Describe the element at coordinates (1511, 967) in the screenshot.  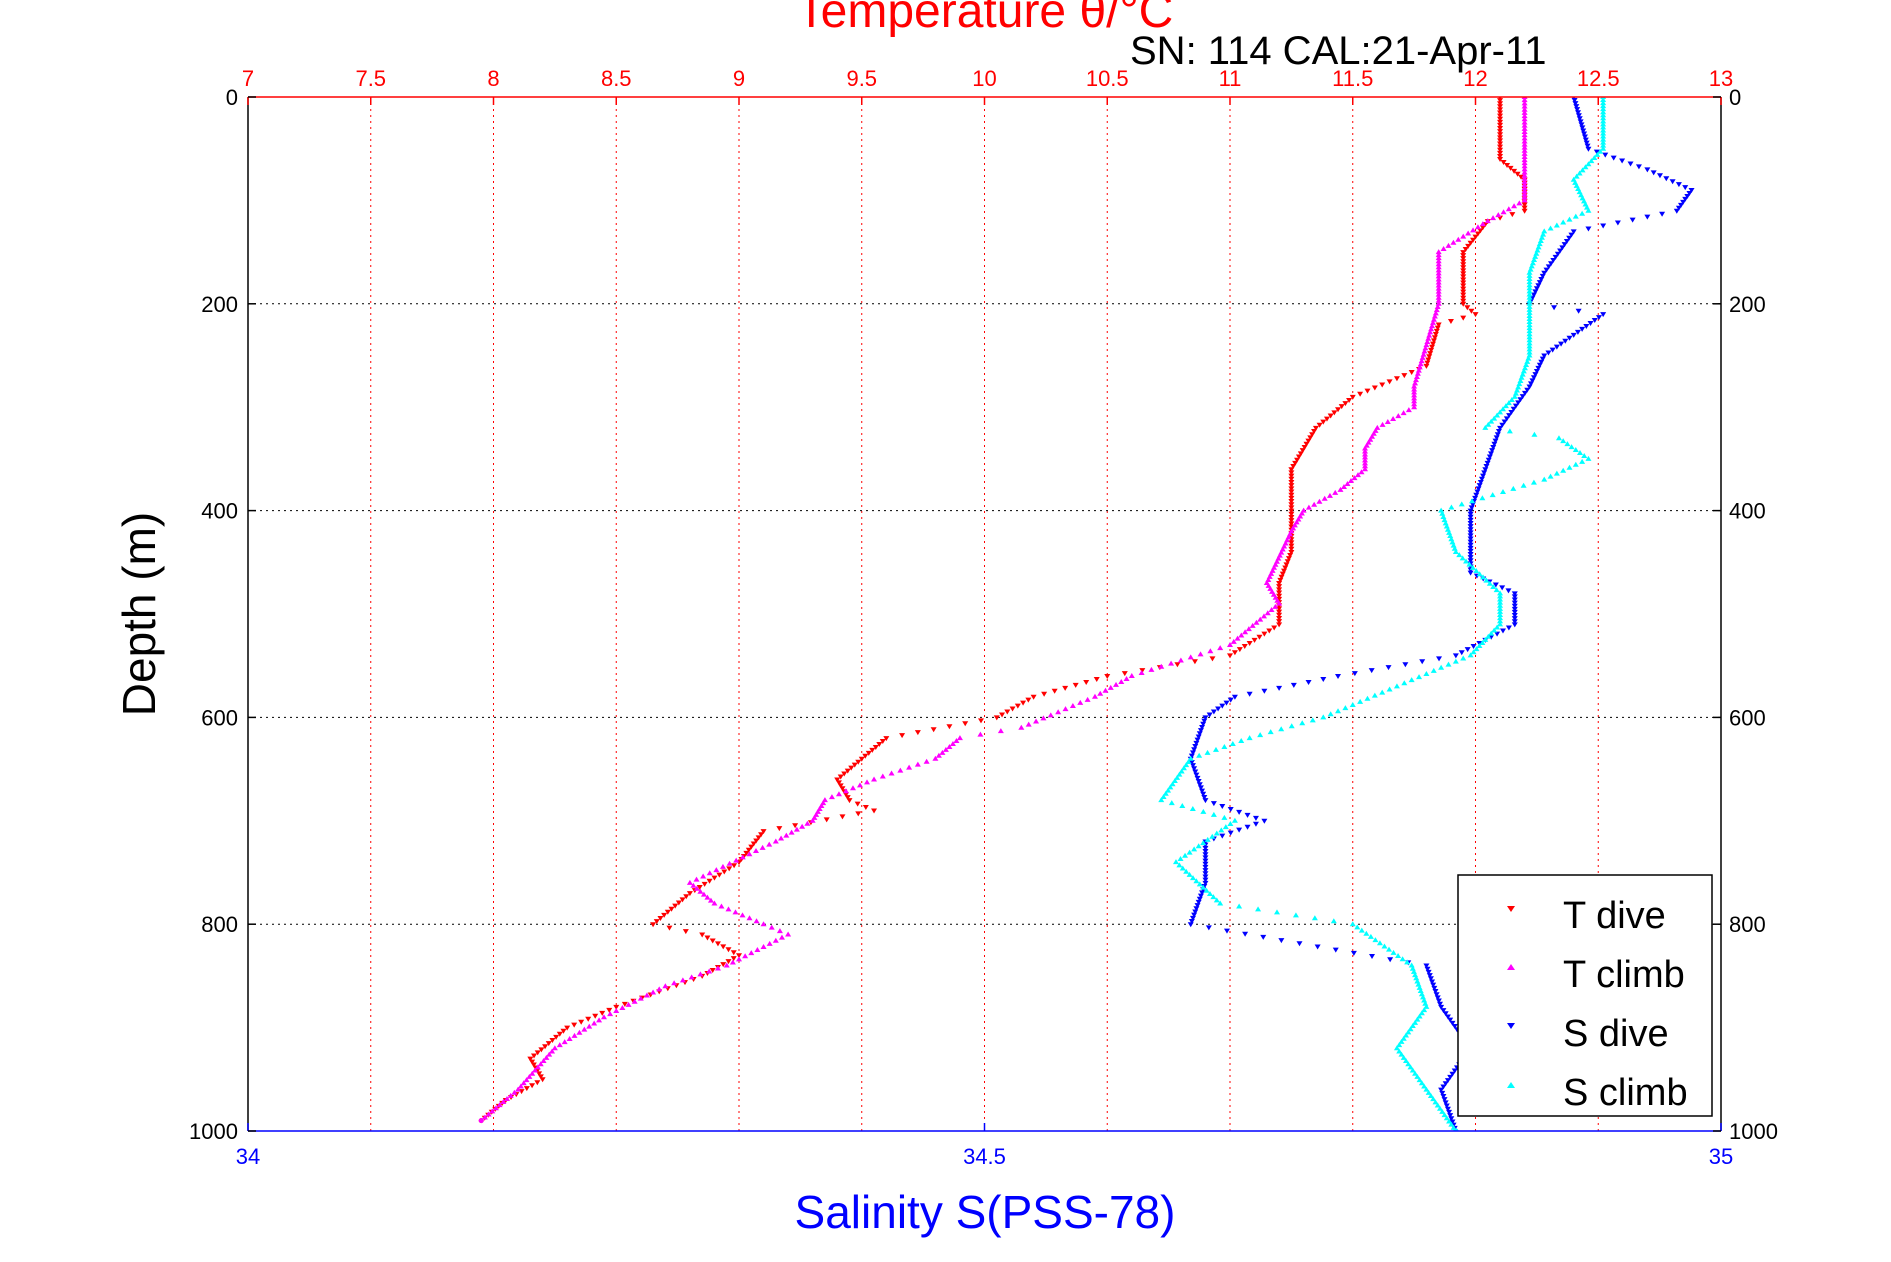
I see `legend-marker-t-climb` at that location.